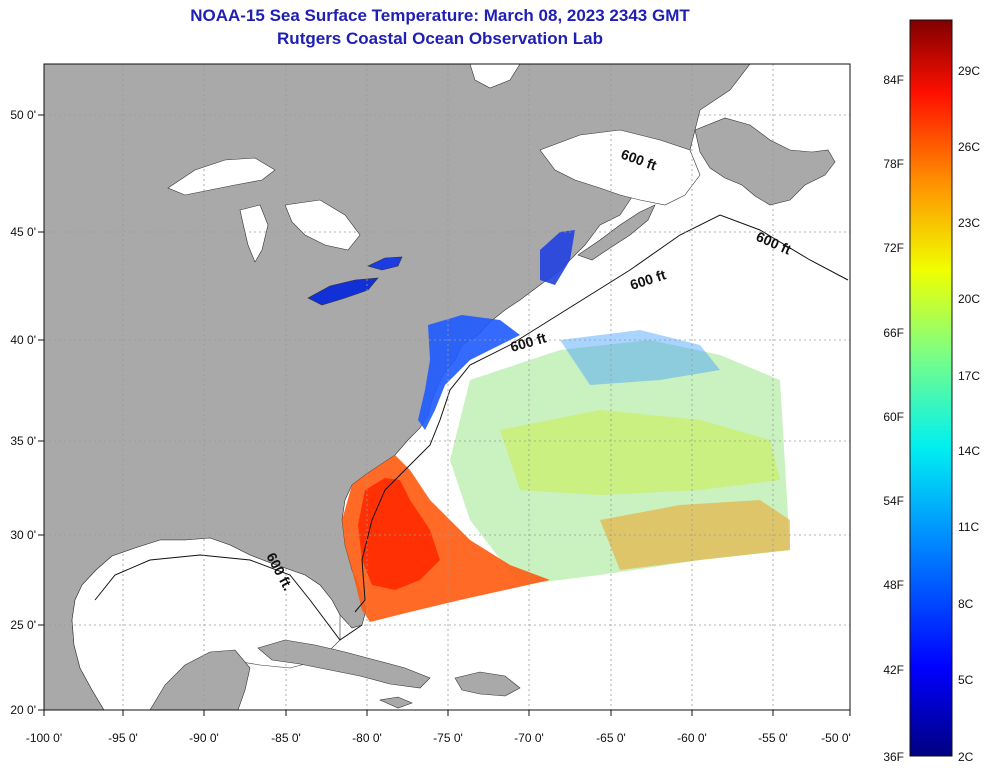 This screenshot has height=770, width=984. What do you see at coordinates (23, 441) in the screenshot?
I see `lat-label: 35 0'` at bounding box center [23, 441].